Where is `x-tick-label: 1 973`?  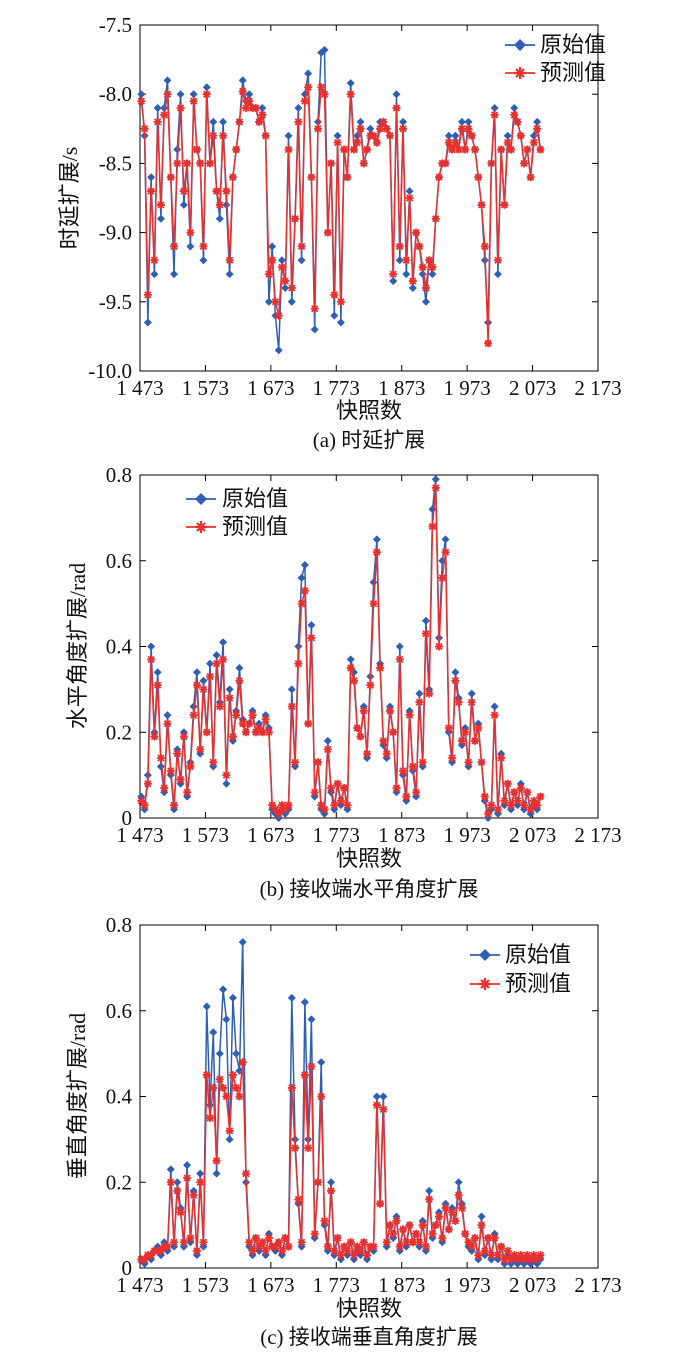
x-tick-label: 1 973 is located at coordinates (467, 388).